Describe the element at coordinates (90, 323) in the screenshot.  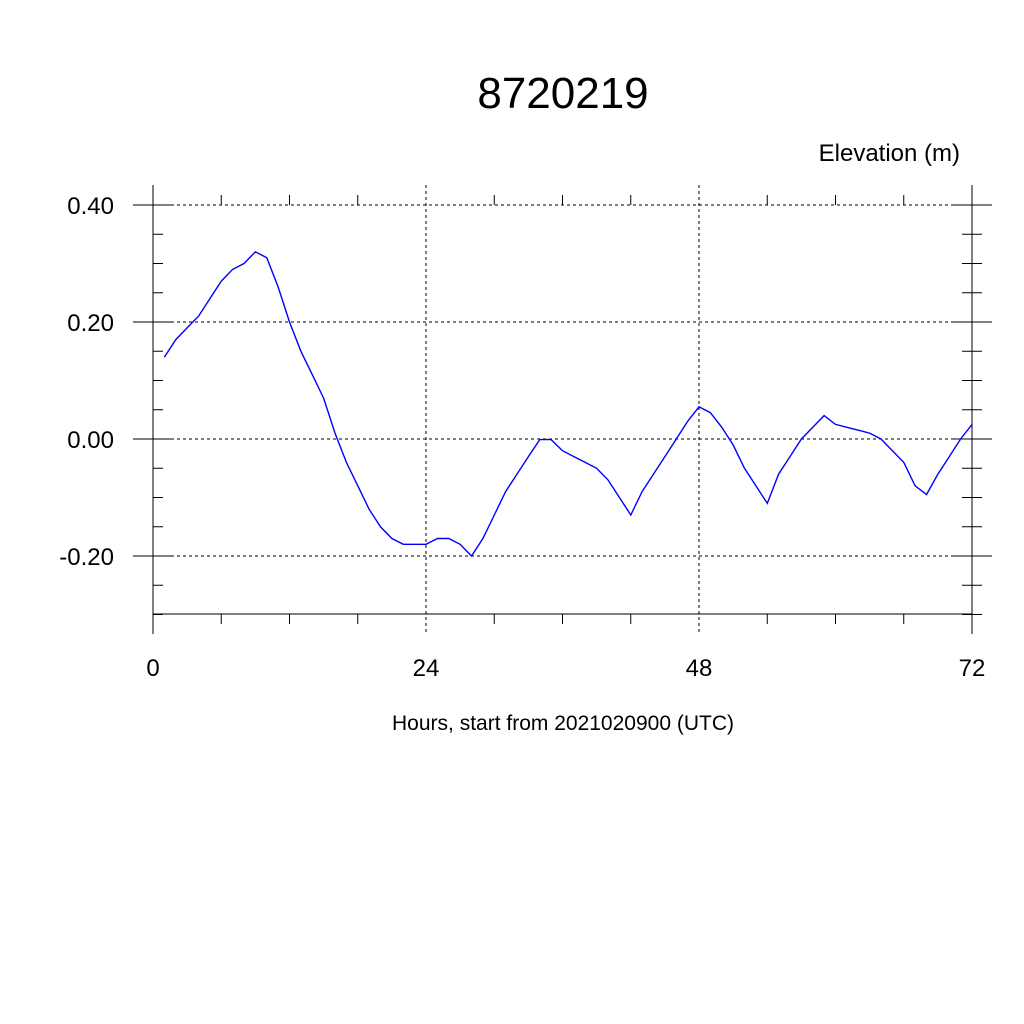
I see `y-tick-label: 0.20` at that location.